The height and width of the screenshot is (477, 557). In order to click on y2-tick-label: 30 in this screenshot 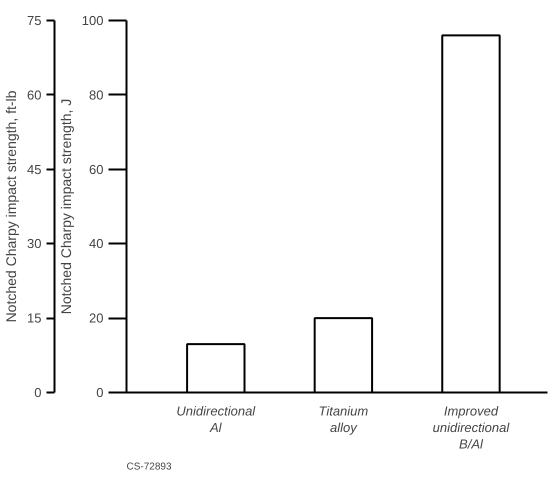, I will do `click(34, 244)`.